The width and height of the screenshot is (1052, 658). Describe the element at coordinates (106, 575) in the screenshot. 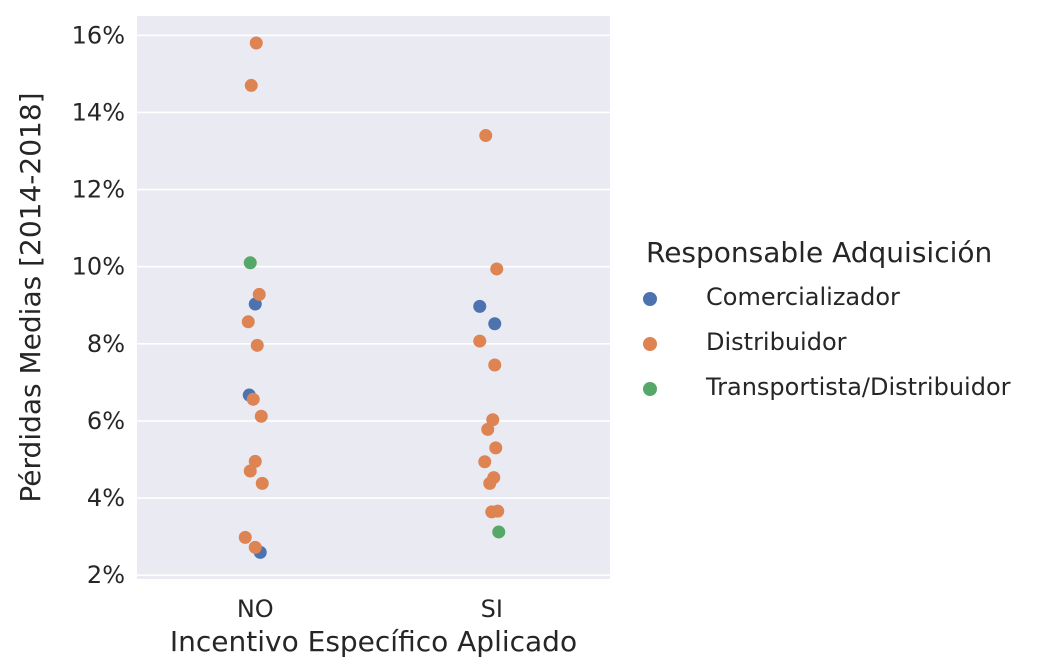

I see `y-tick-label: 2%` at that location.